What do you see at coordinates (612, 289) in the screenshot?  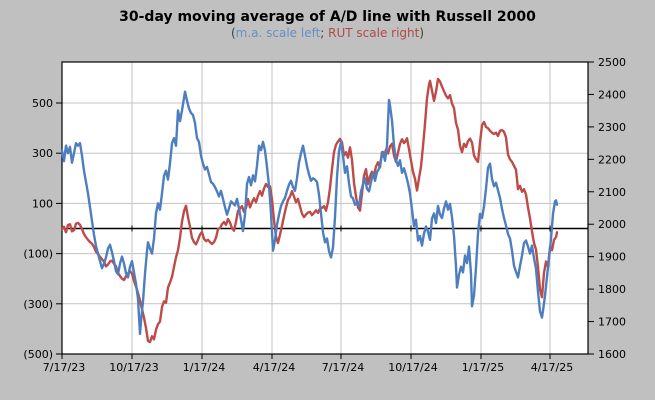 I see `y-right-tick-label: 1800` at bounding box center [612, 289].